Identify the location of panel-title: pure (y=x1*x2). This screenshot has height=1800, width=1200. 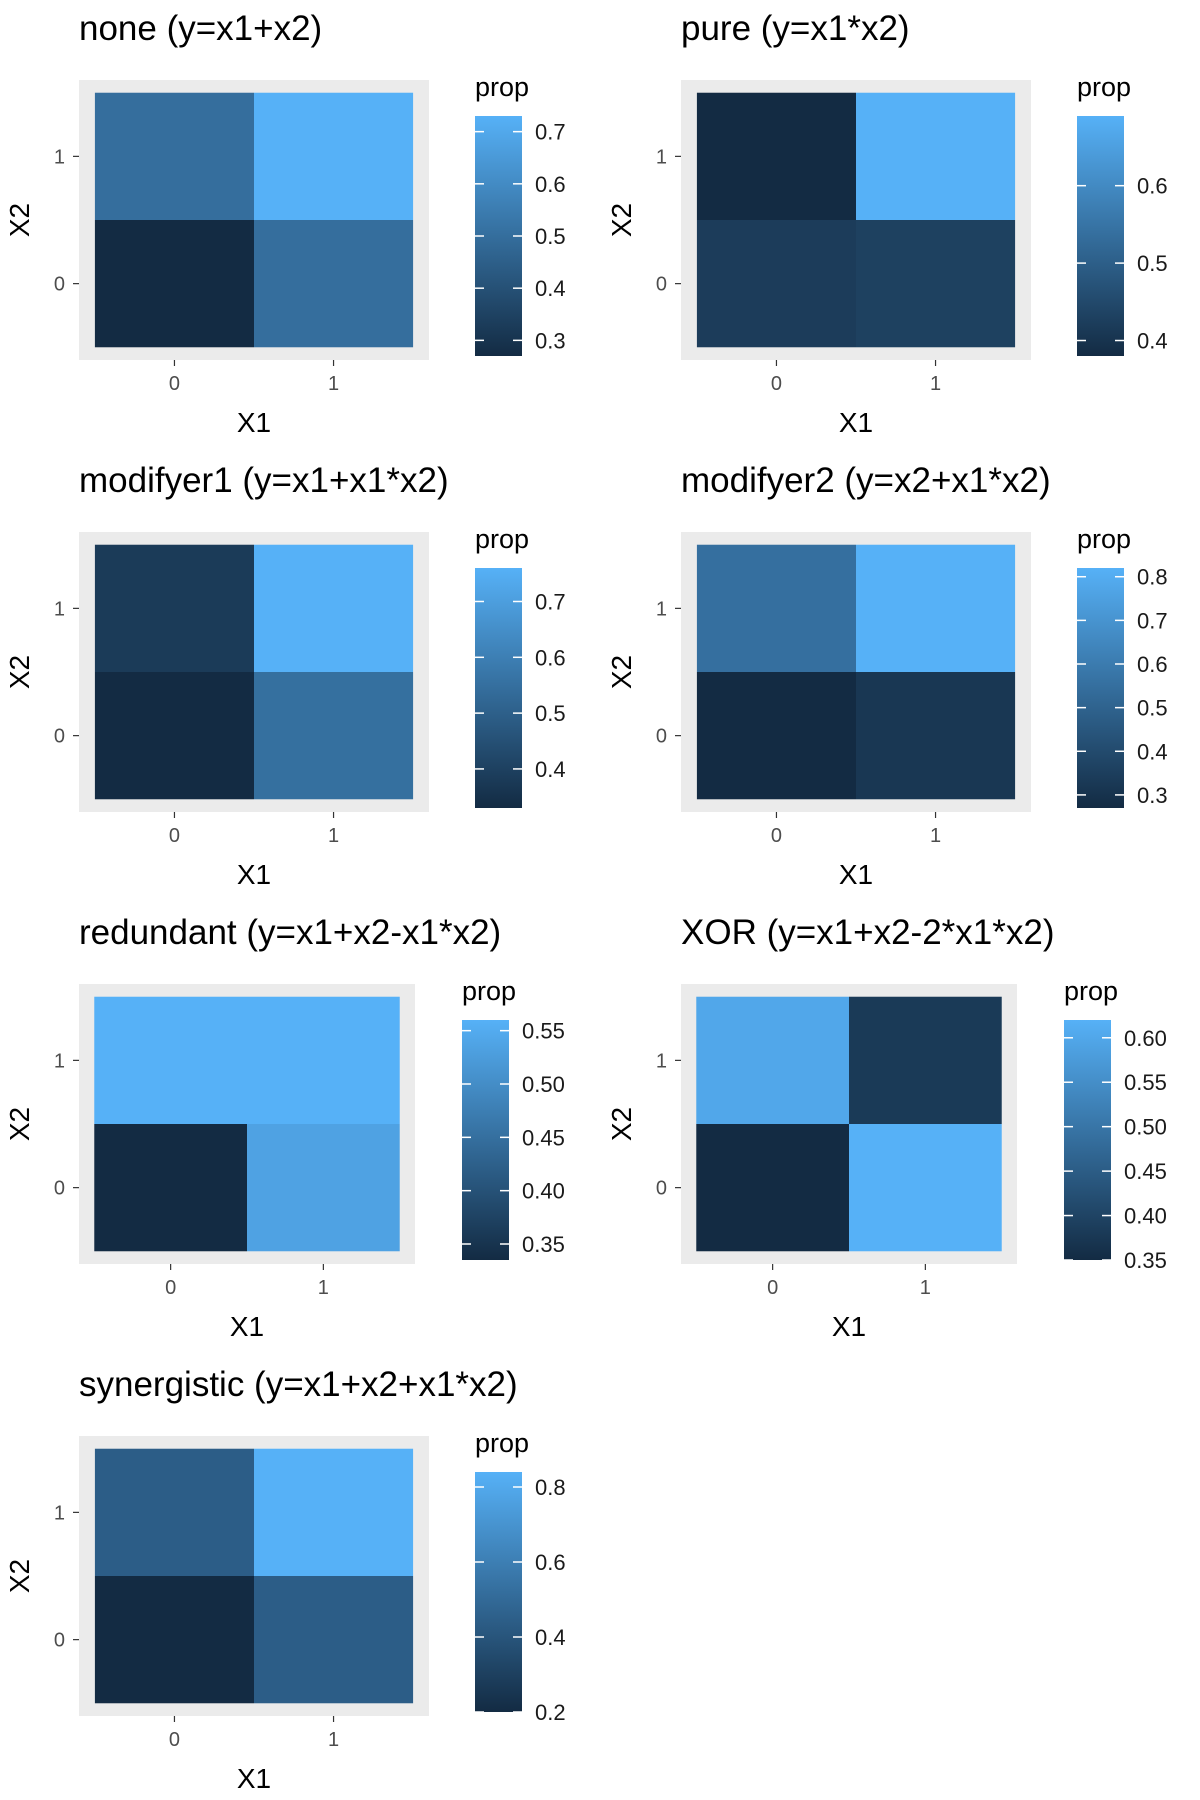
(795, 28).